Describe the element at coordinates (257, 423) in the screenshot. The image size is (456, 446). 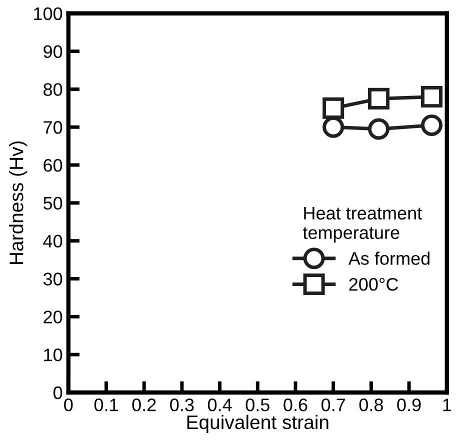
I see `x-axis-title: Equivalent strain` at that location.